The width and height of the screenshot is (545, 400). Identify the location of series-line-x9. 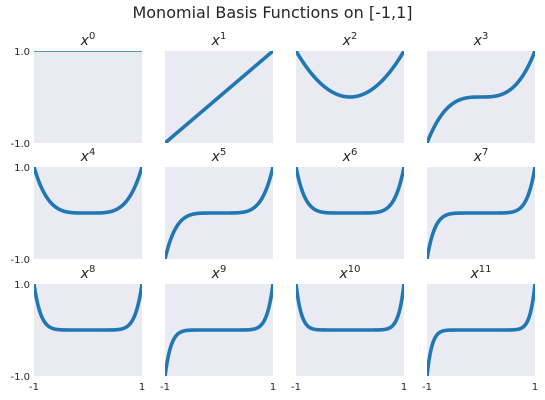
(219, 330).